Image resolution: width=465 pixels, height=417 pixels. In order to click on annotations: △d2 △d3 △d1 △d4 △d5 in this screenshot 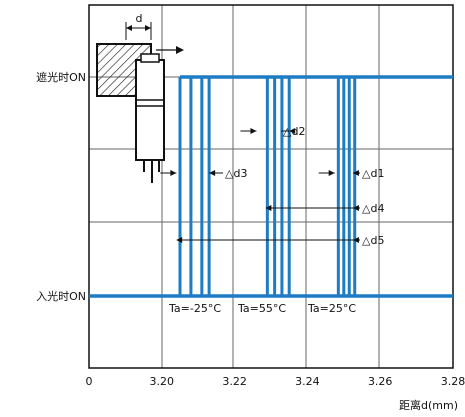, I will do `click(272, 186)`.